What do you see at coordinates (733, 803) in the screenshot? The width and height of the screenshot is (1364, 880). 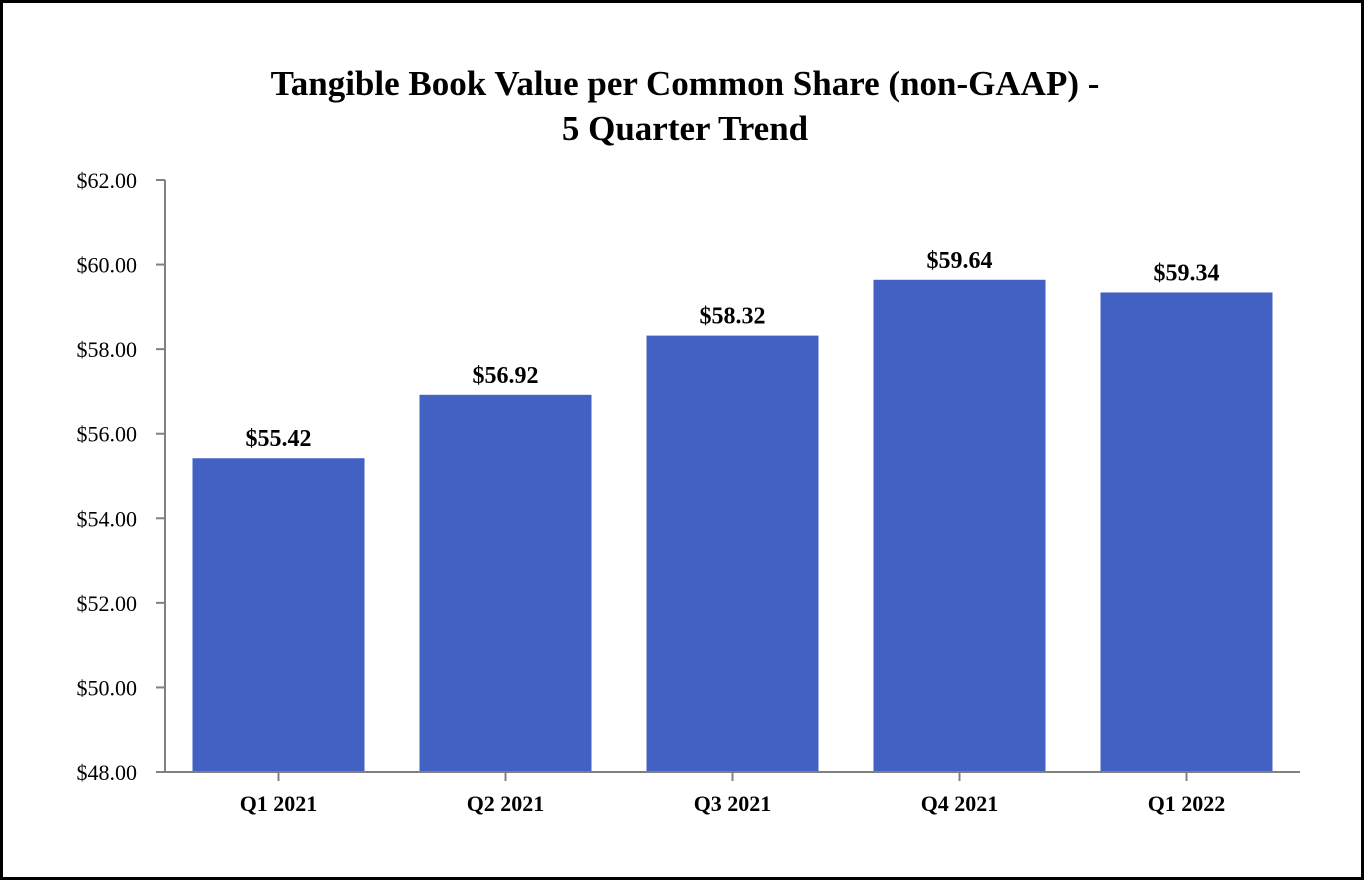 I see `x-tick-label: Q3 2021` at bounding box center [733, 803].